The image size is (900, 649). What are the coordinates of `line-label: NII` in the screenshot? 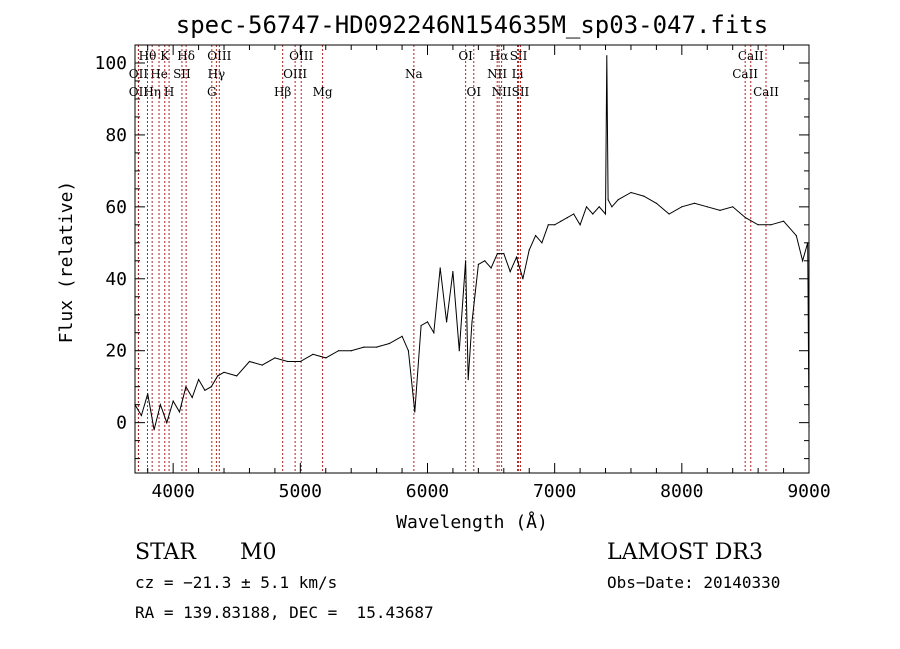 It's located at (502, 92).